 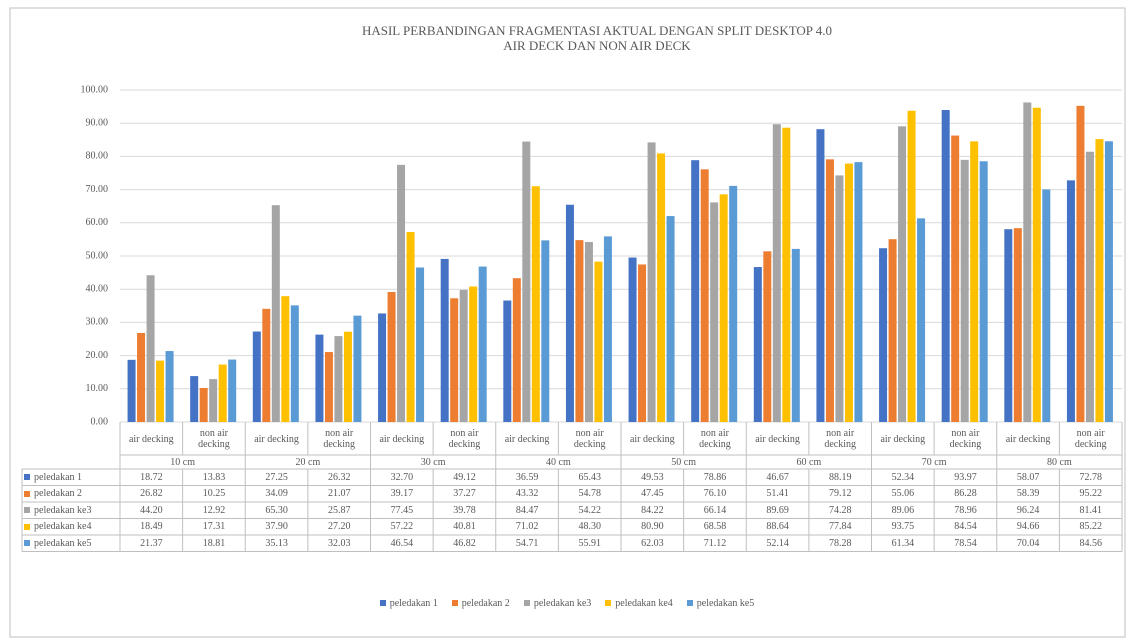 What do you see at coordinates (402, 527) in the screenshot?
I see `table-value: 57.22` at bounding box center [402, 527].